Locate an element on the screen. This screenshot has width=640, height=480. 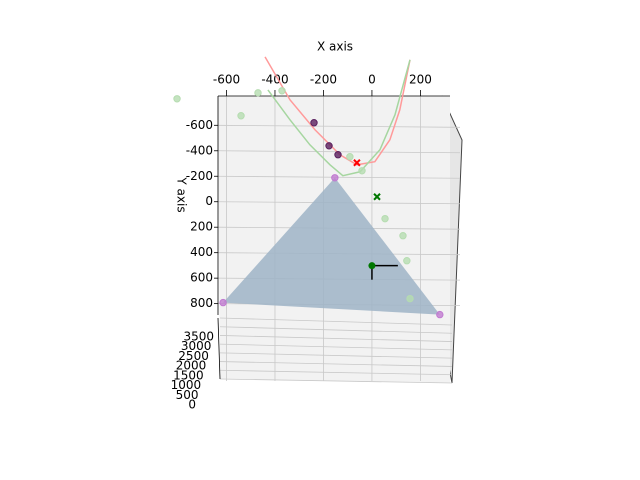
y-tick-label: 0 is located at coordinates (209, 201).